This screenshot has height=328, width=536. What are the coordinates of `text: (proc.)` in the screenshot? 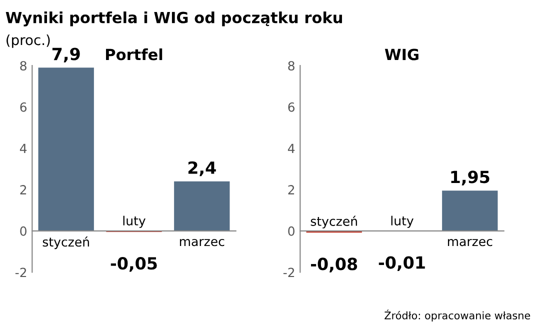 It's located at (28, 41).